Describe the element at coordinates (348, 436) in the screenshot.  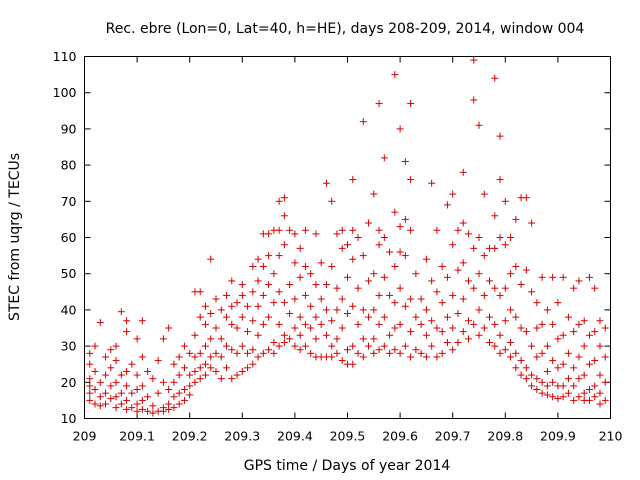
I see `x-tick-label: 209.5` at that location.